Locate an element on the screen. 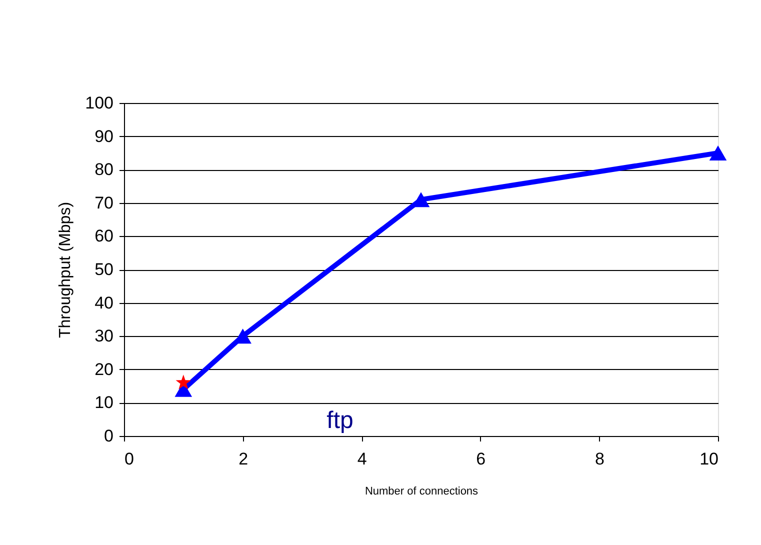  y-tick-label: 30 is located at coordinates (104, 336).